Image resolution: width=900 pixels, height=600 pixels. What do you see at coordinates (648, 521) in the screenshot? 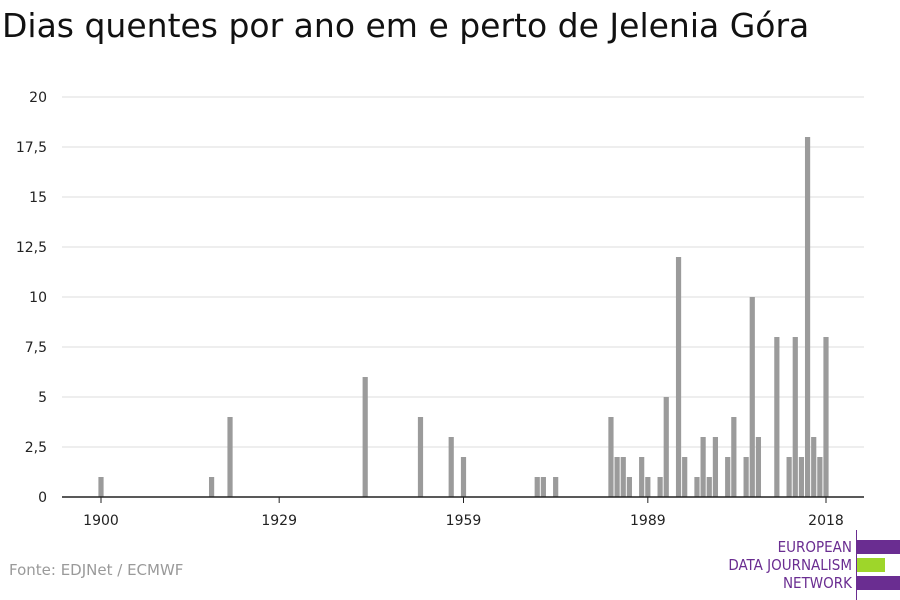
I see `x-tick-label: 1989` at bounding box center [648, 521].